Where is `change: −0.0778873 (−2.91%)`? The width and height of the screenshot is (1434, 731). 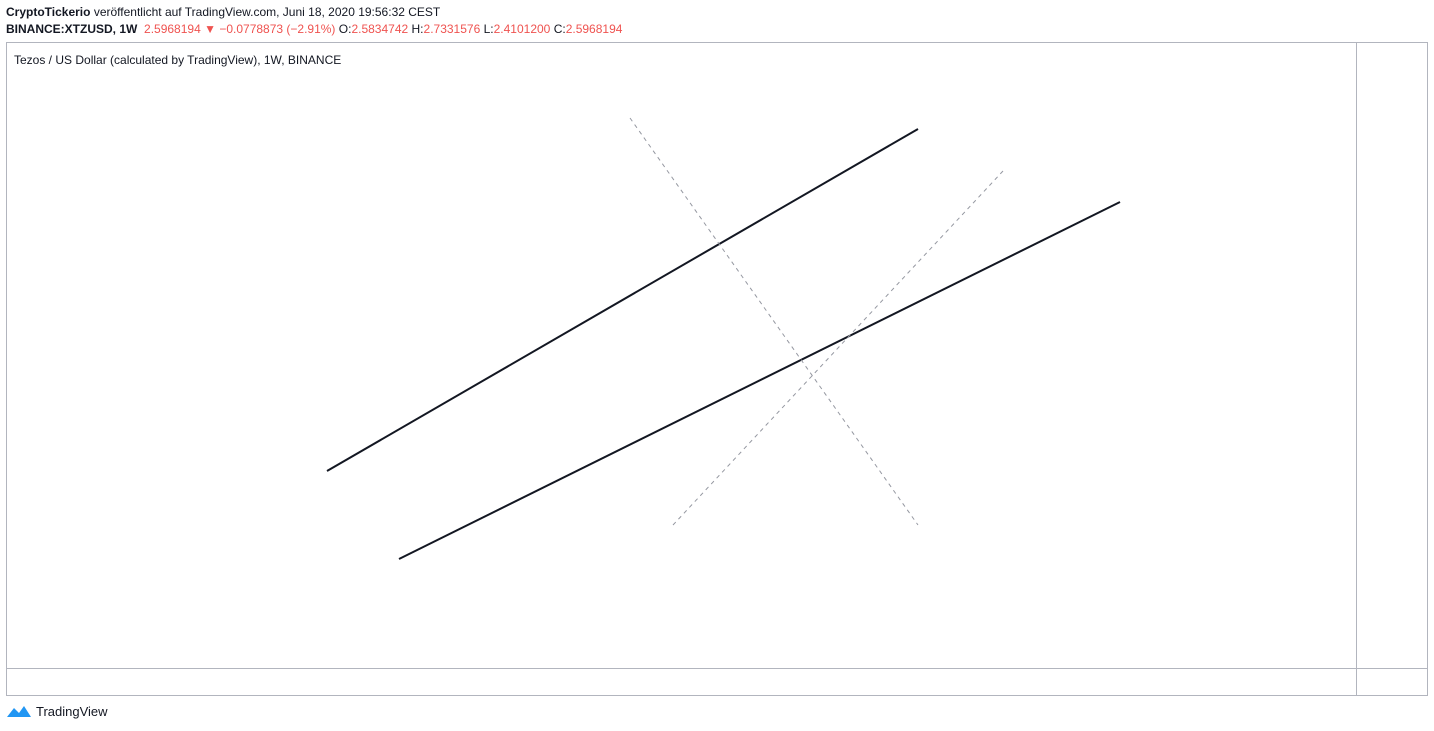
change: −0.0778873 (−2.91%) is located at coordinates (277, 29).